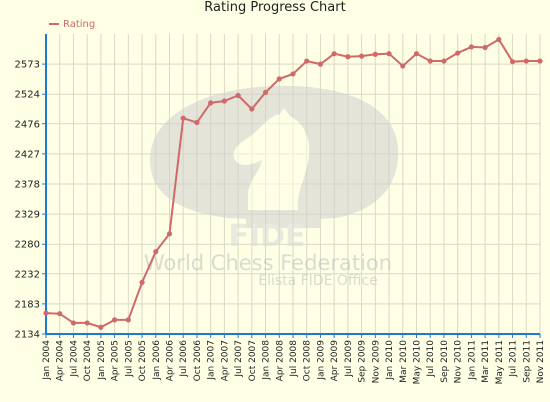 This screenshot has width=550, height=402. I want to click on x-tick-label: Nov 2010, so click(459, 362).